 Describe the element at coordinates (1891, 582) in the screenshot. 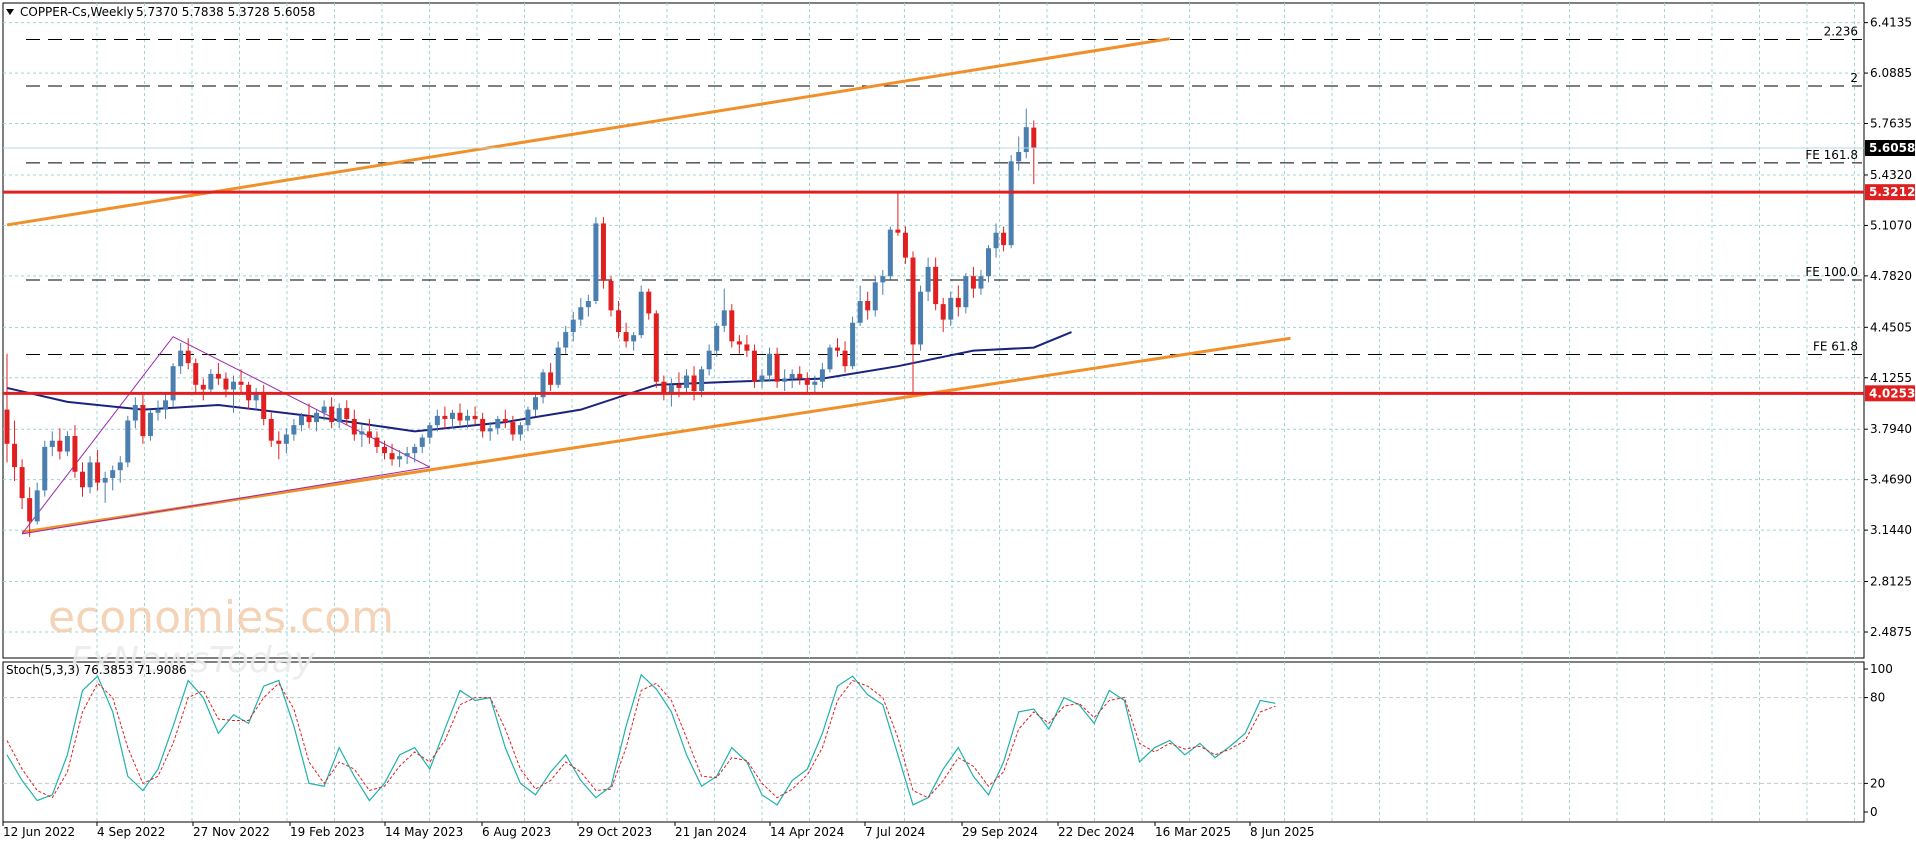

I see `y-tick-label: 2.8125` at that location.